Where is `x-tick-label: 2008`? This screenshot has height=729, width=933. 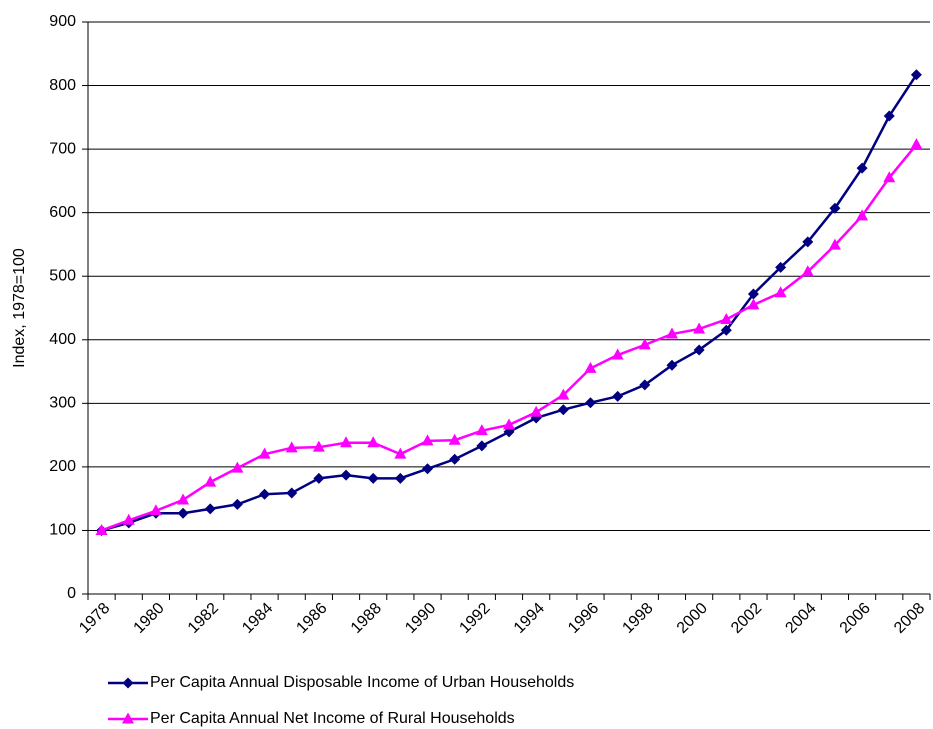
x-tick-label: 2008 is located at coordinates (909, 618).